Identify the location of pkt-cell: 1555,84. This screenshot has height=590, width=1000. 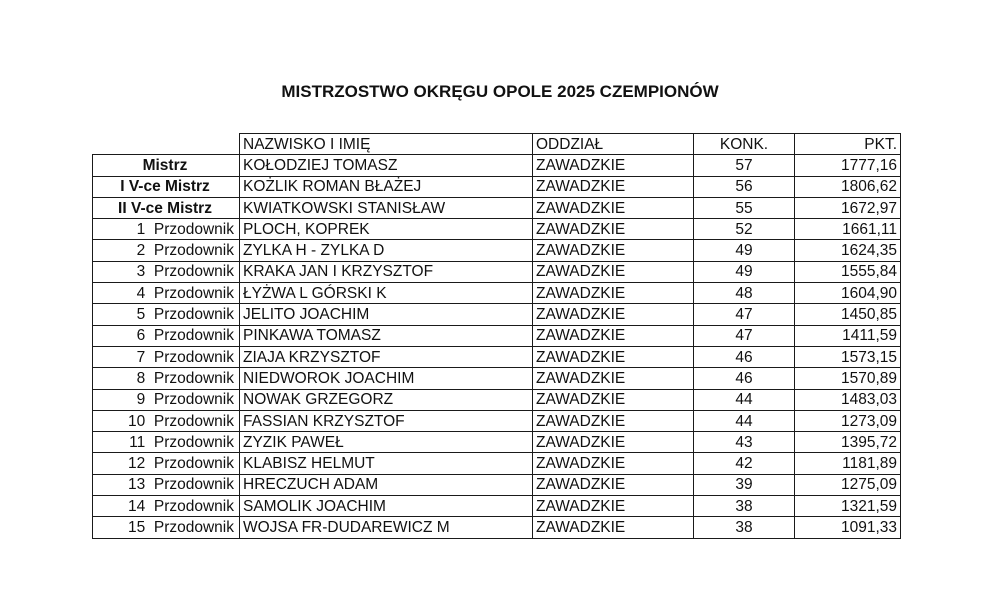
(847, 272).